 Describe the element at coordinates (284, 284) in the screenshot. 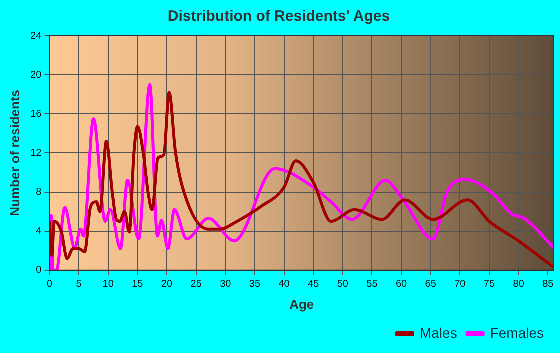

I see `x-tick-label: 40` at that location.